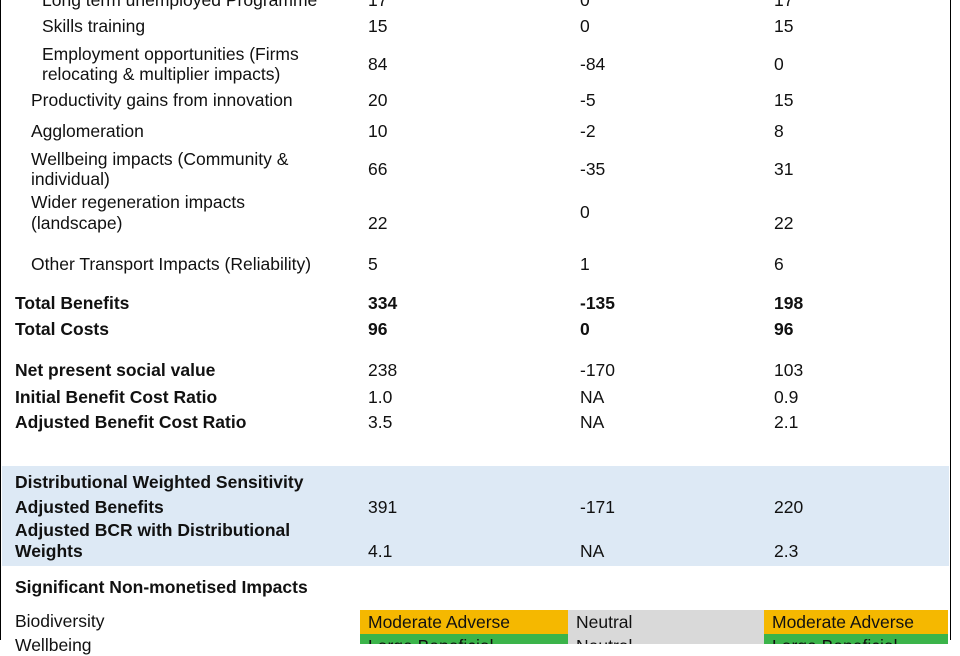 Image resolution: width=960 pixels, height=656 pixels. Describe the element at coordinates (380, 422) in the screenshot. I see `summary-value: 3.5` at that location.